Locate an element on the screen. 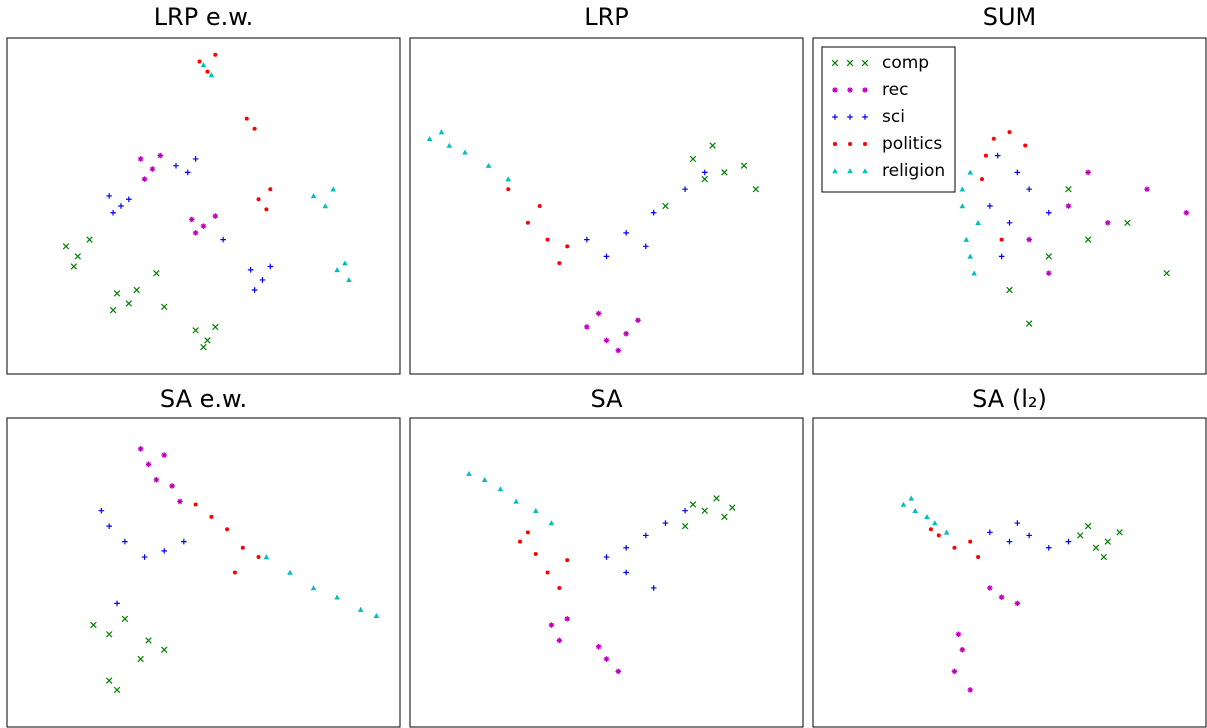  panel-title: LRP is located at coordinates (606, 17).